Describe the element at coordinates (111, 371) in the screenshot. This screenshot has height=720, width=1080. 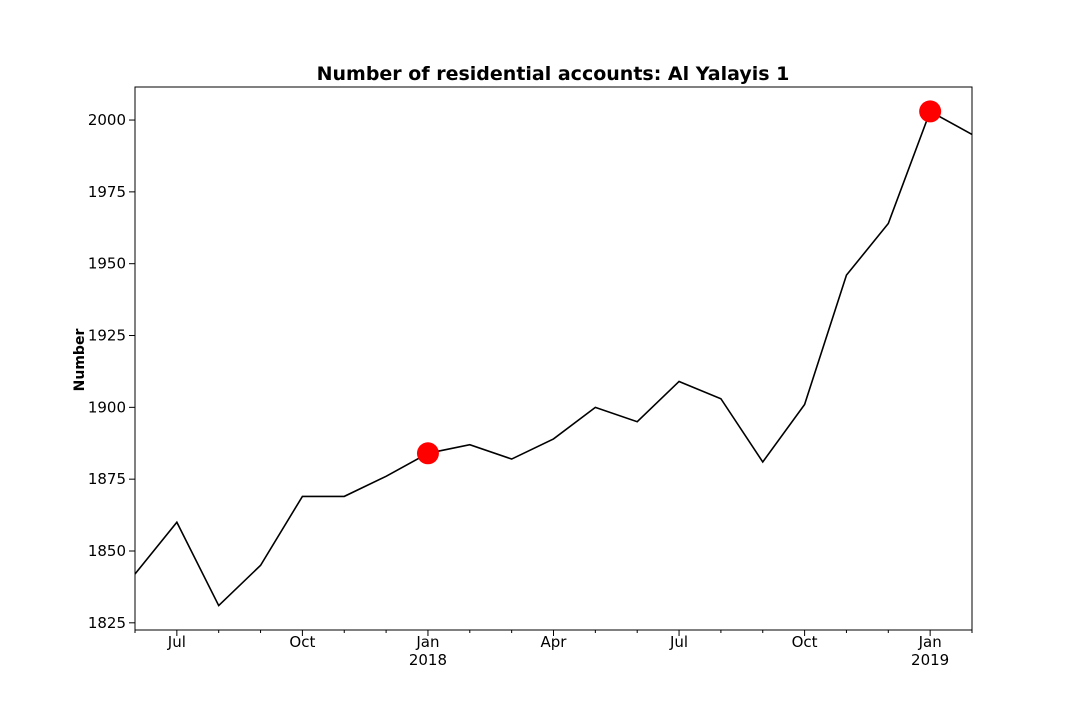
I see `y-axis-ticks: 1825 1850 1875 1900 1925 1950 1975 2000` at that location.